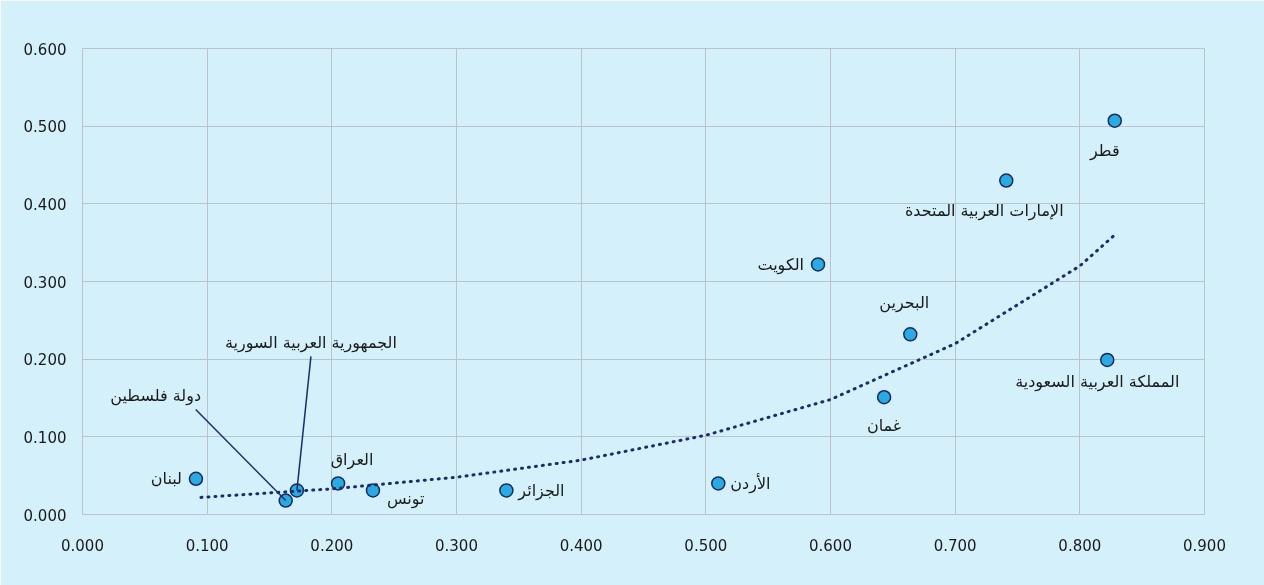 Image resolution: width=1264 pixels, height=585 pixels. What do you see at coordinates (1097, 382) in the screenshot?
I see `annotation: المملكة العربية السعودية` at bounding box center [1097, 382].